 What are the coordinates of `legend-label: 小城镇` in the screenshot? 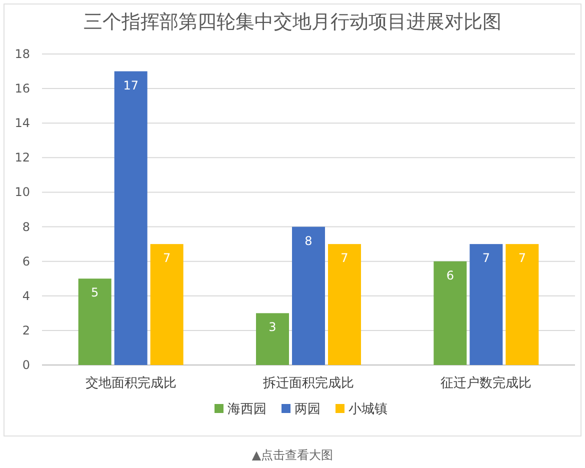 It's located at (368, 409).